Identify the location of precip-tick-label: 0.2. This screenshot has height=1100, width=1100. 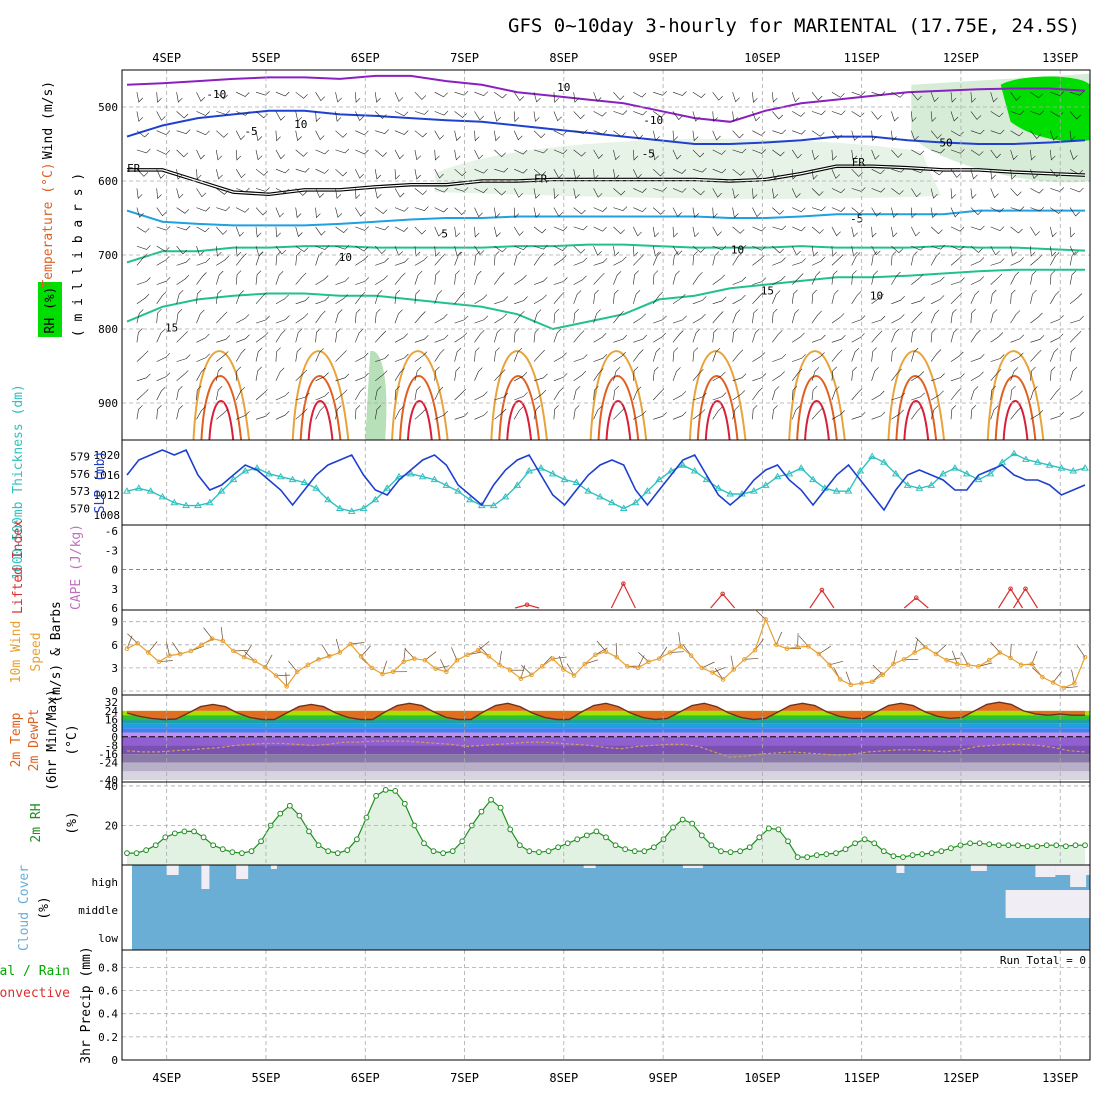
(108, 1037).